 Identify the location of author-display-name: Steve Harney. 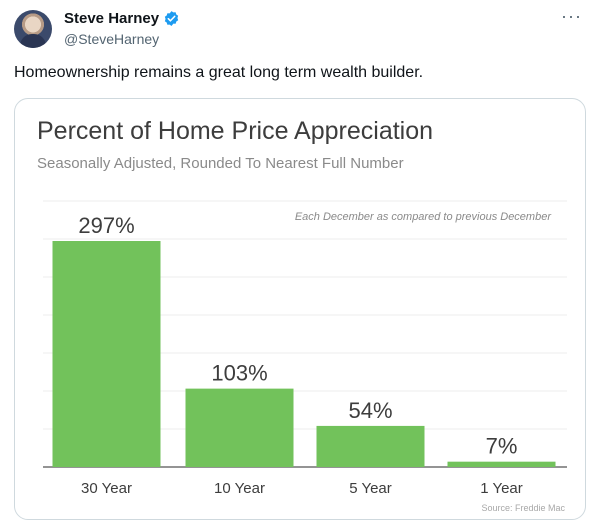
(112, 18).